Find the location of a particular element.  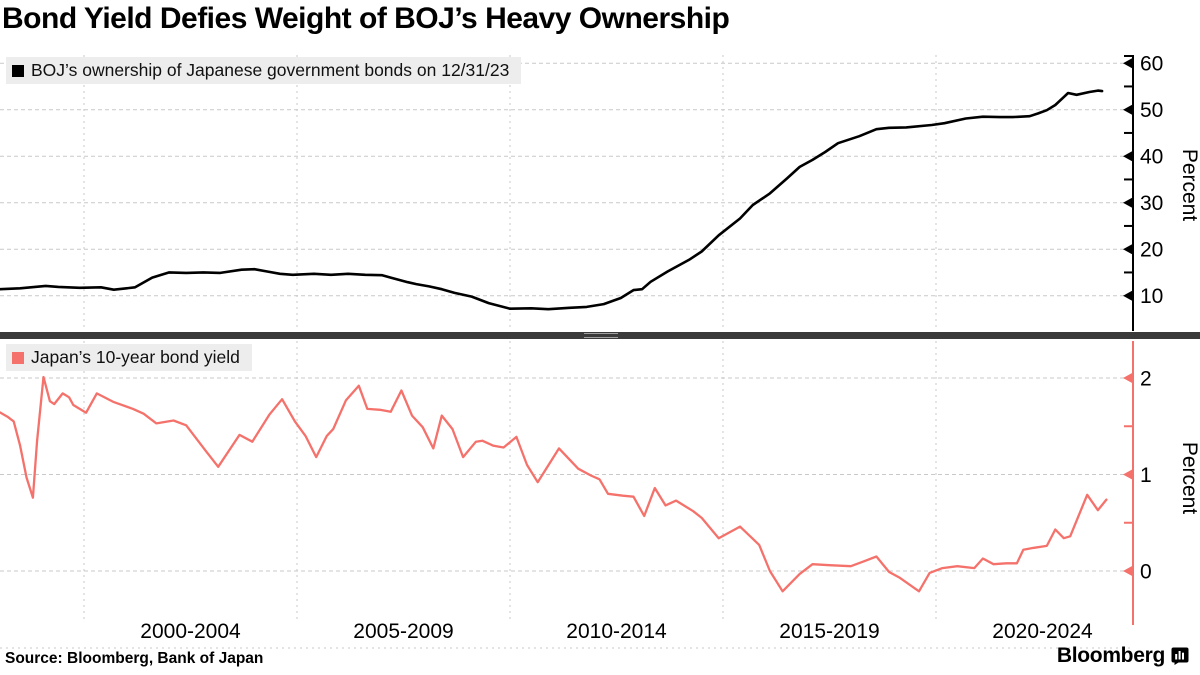

black-square-icon is located at coordinates (18, 70).